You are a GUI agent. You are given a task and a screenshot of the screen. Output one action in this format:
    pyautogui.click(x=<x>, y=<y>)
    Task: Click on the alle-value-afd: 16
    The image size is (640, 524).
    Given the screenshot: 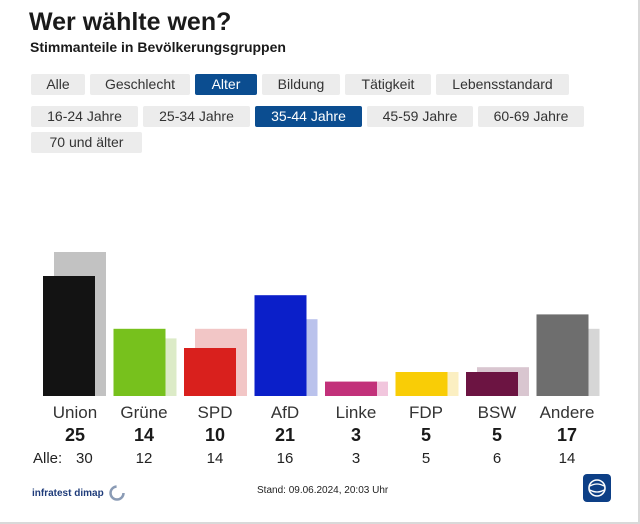 What is the action you would take?
    pyautogui.click(x=285, y=458)
    